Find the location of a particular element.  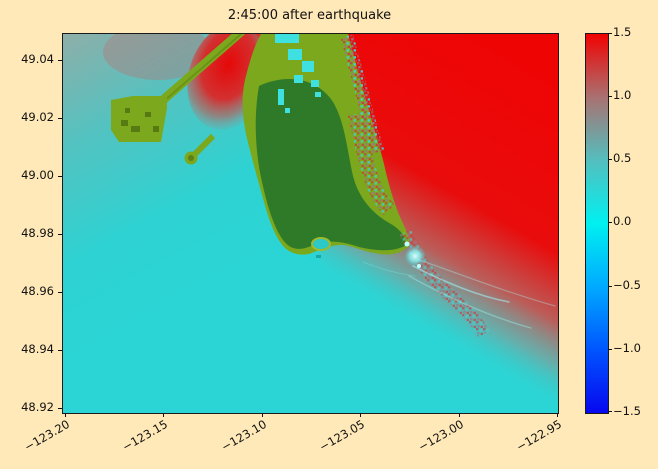

colorbar is located at coordinates (597, 223).